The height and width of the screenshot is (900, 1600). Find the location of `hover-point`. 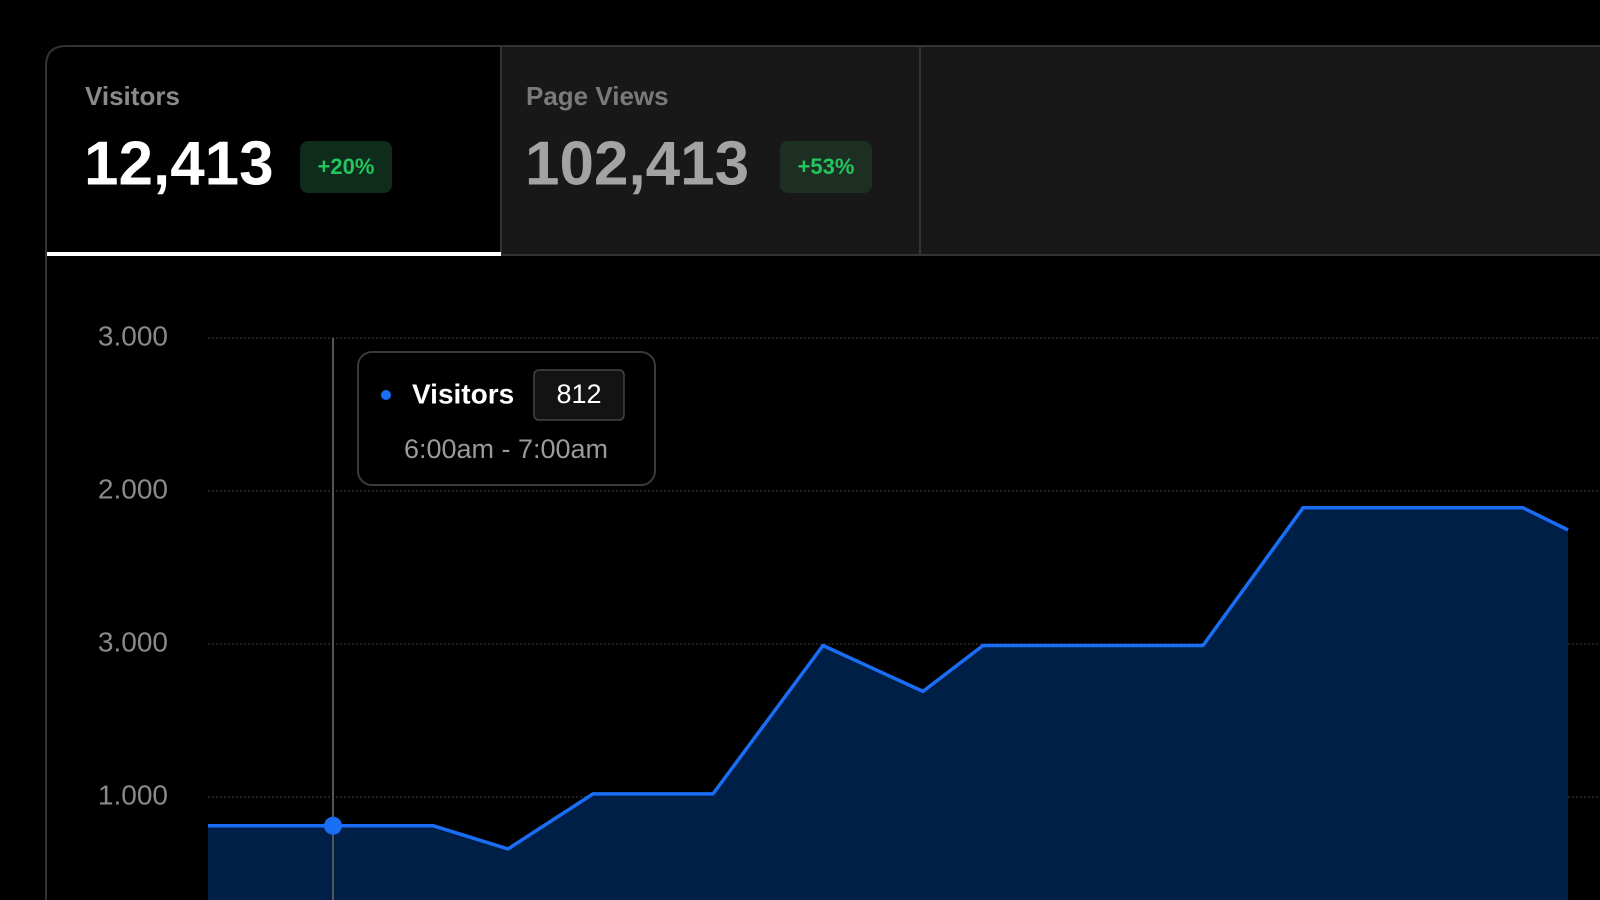

hover-point is located at coordinates (333, 825).